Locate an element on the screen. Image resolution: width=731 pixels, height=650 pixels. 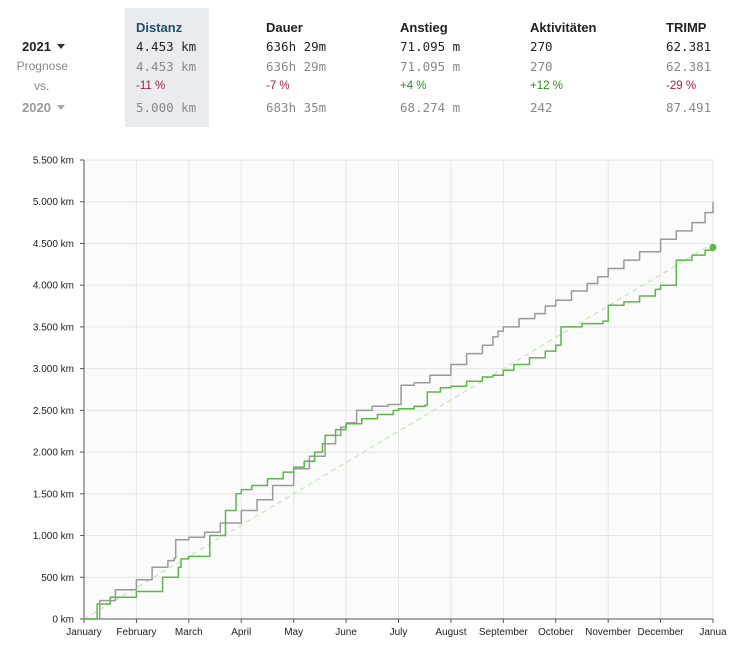
vs-distance: -11 % is located at coordinates (151, 86).